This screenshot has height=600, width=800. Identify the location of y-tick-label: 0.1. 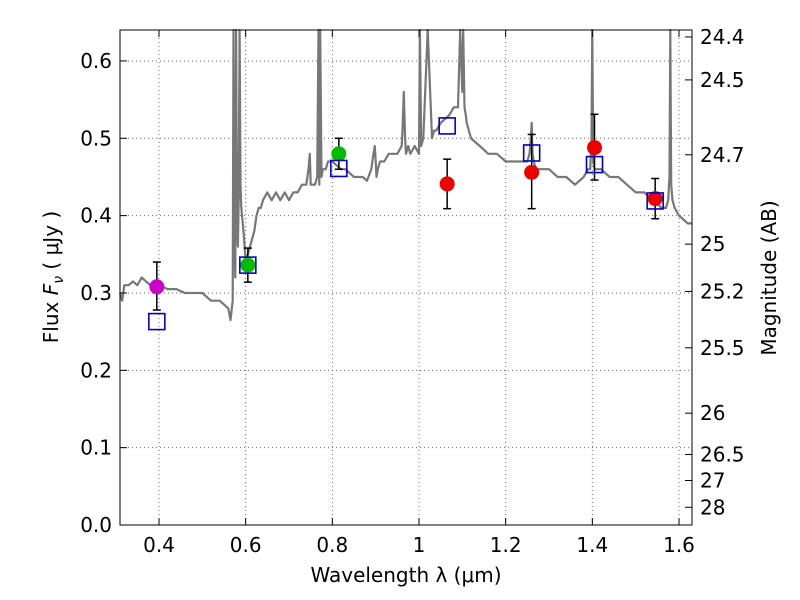
(96, 448).